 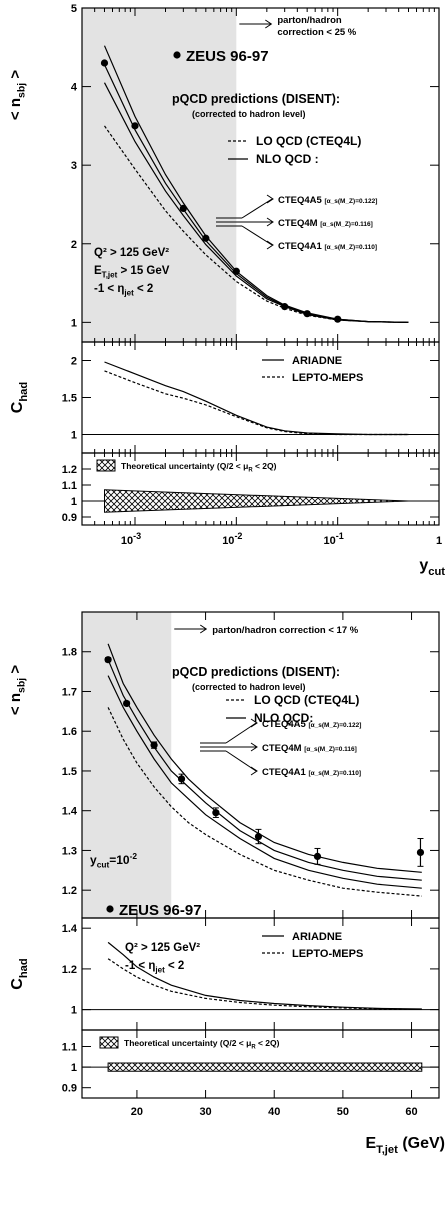 I want to click on correction-label: parton/hadron, so click(x=309, y=20).